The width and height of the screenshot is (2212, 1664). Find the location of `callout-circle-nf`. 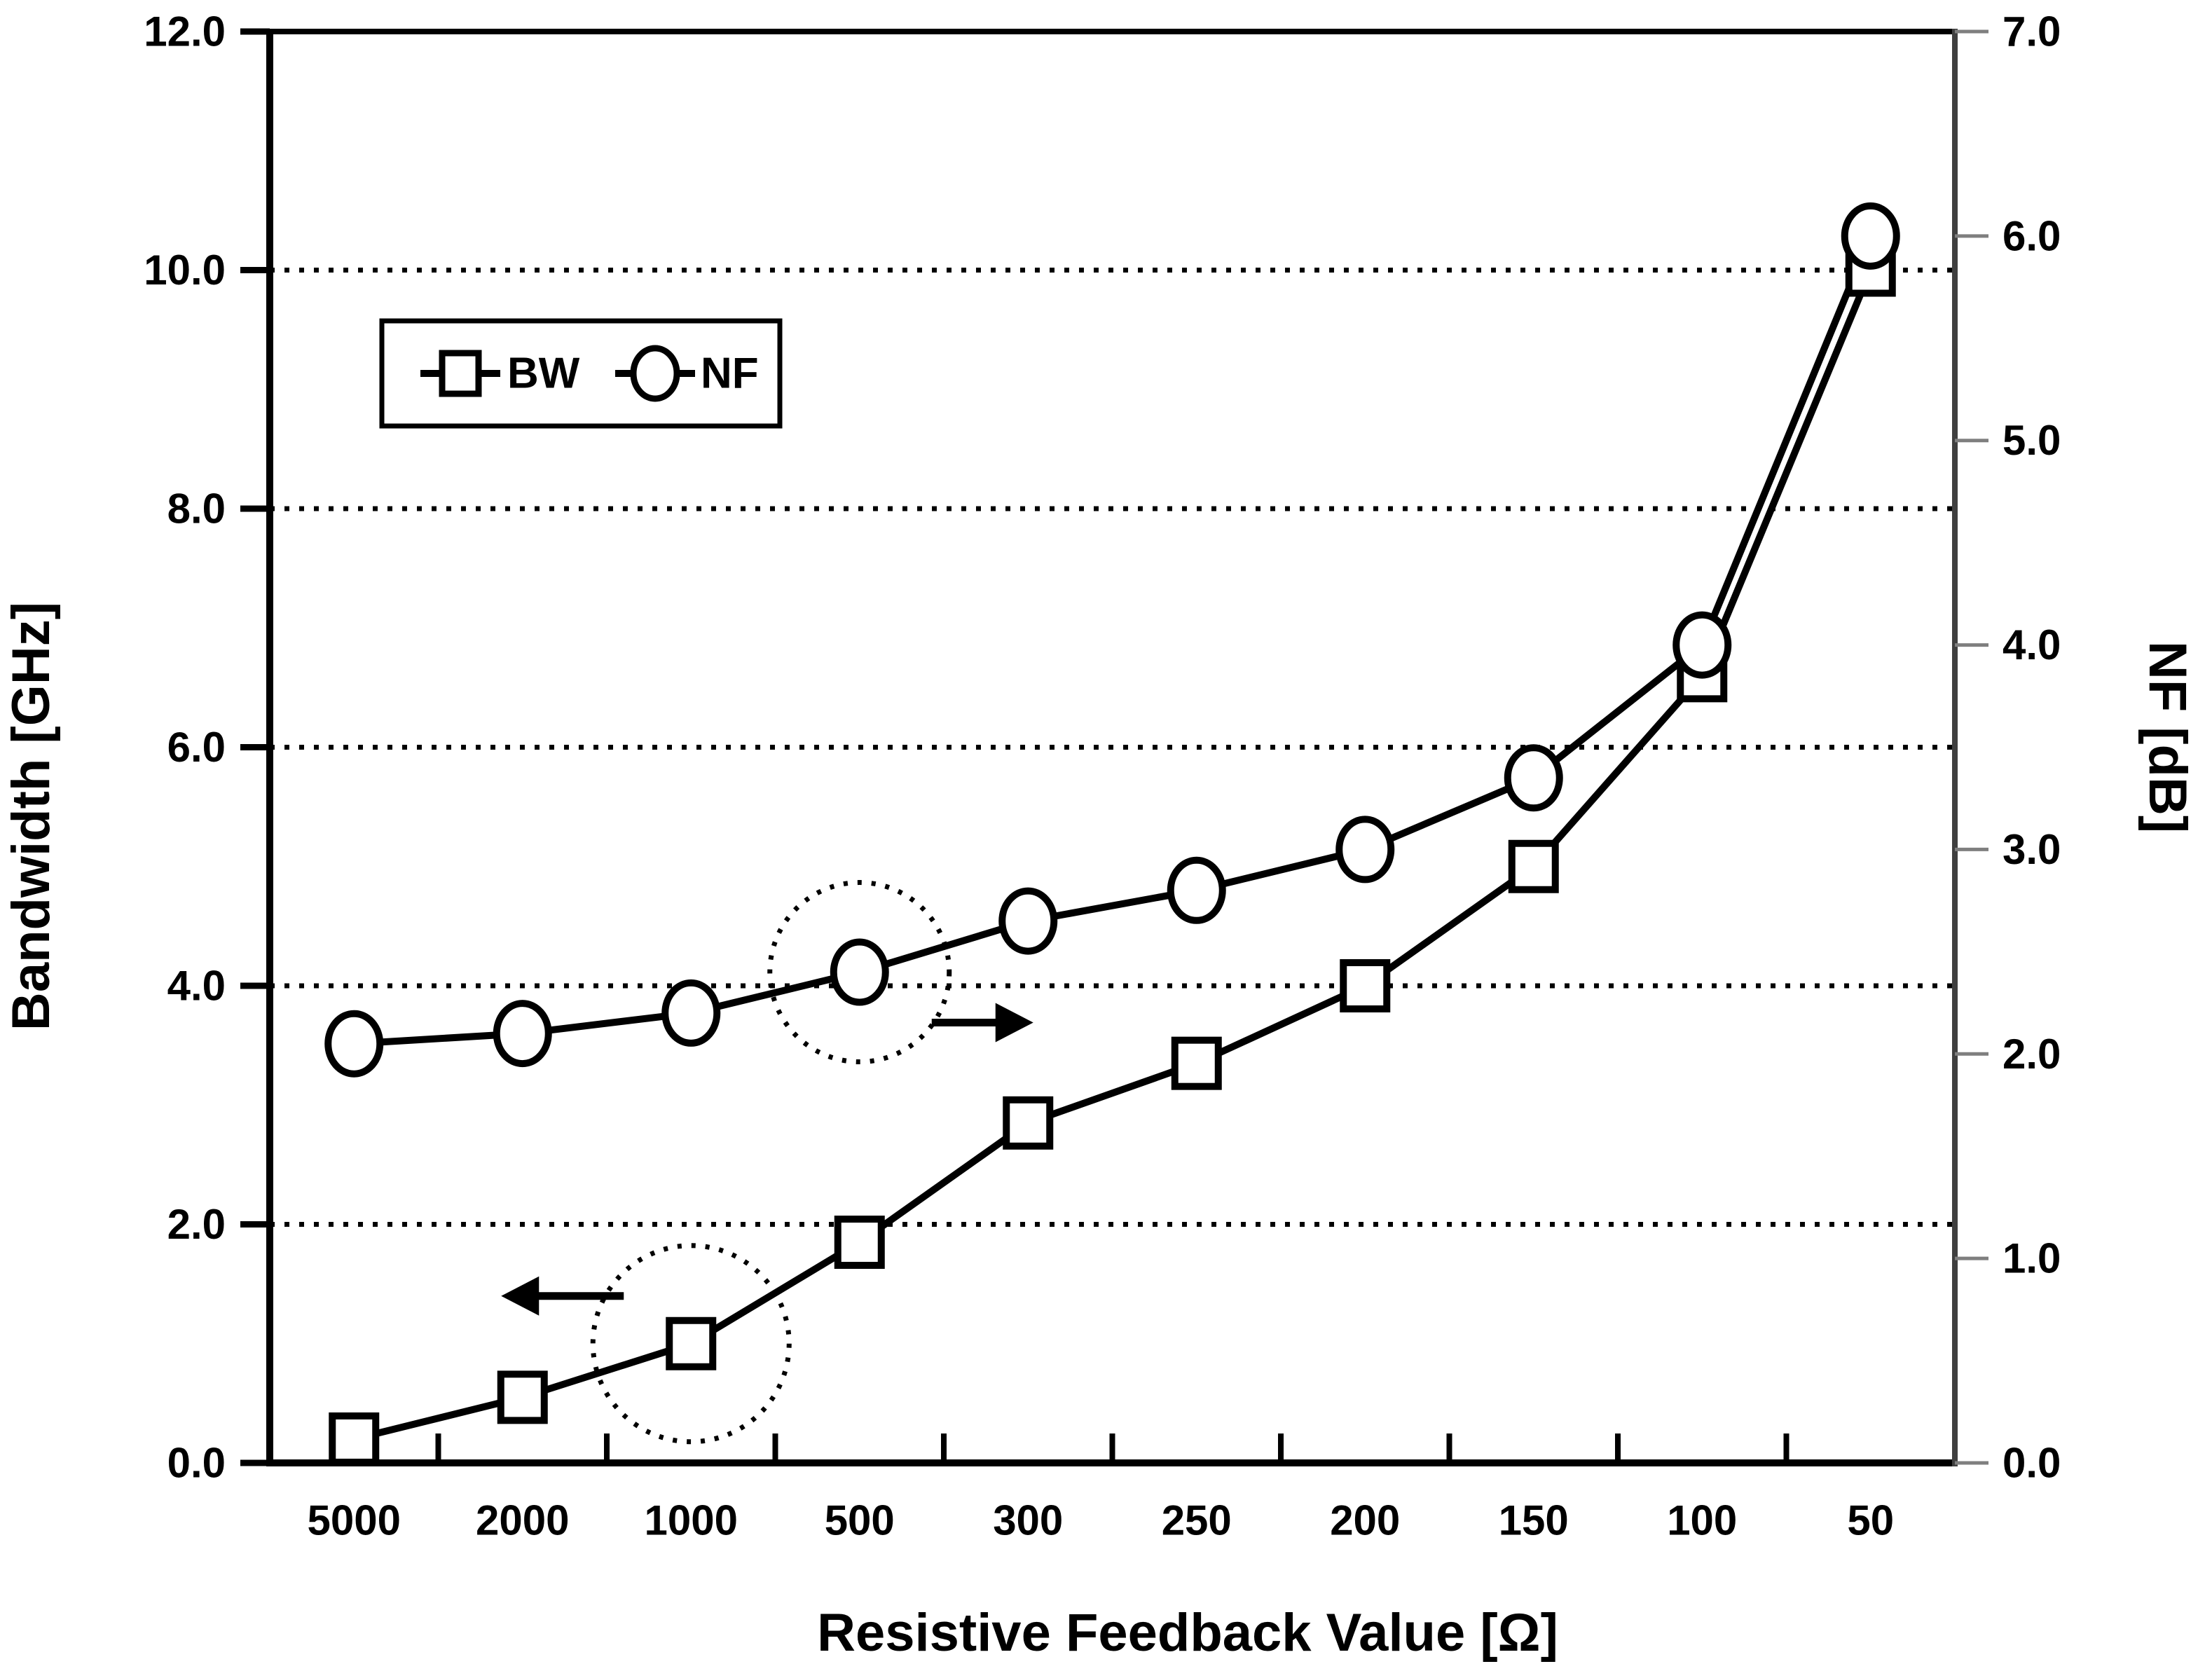

callout-circle-nf is located at coordinates (860, 972).